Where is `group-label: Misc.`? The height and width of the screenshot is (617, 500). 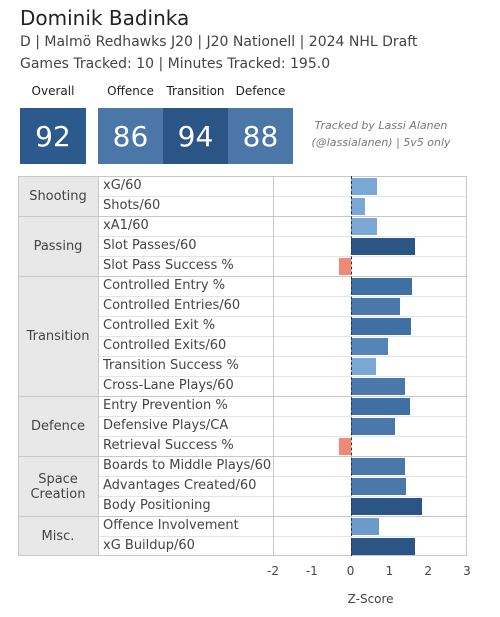
group-label: Misc. is located at coordinates (58, 536).